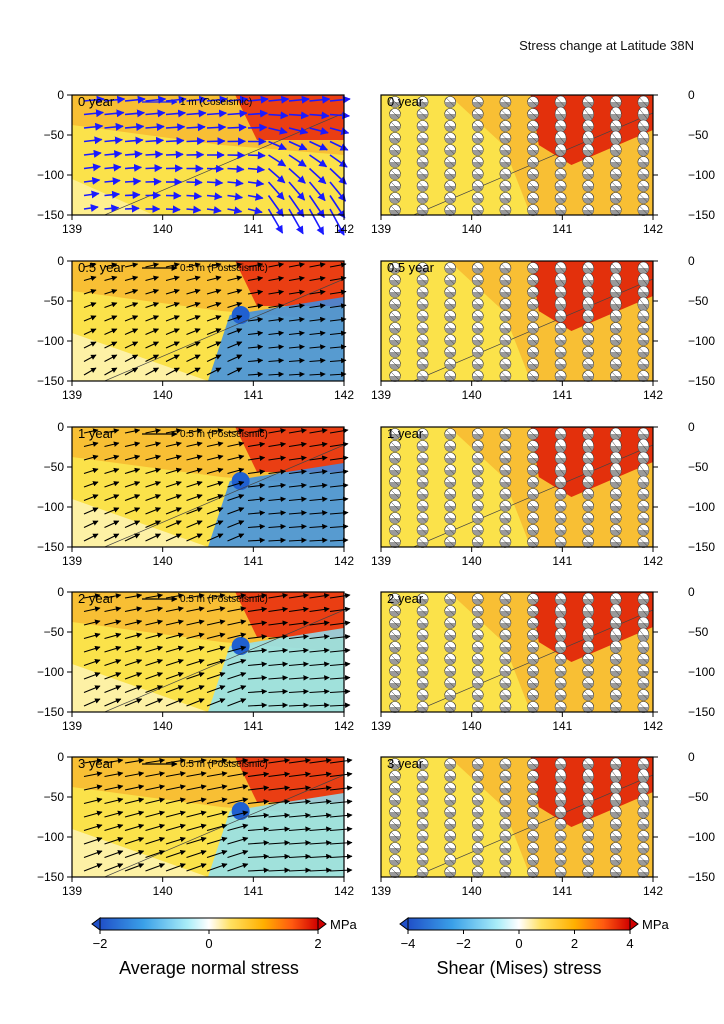 Image resolution: width=724 pixels, height=1024 pixels. I want to click on plot-frame, so click(517, 652).